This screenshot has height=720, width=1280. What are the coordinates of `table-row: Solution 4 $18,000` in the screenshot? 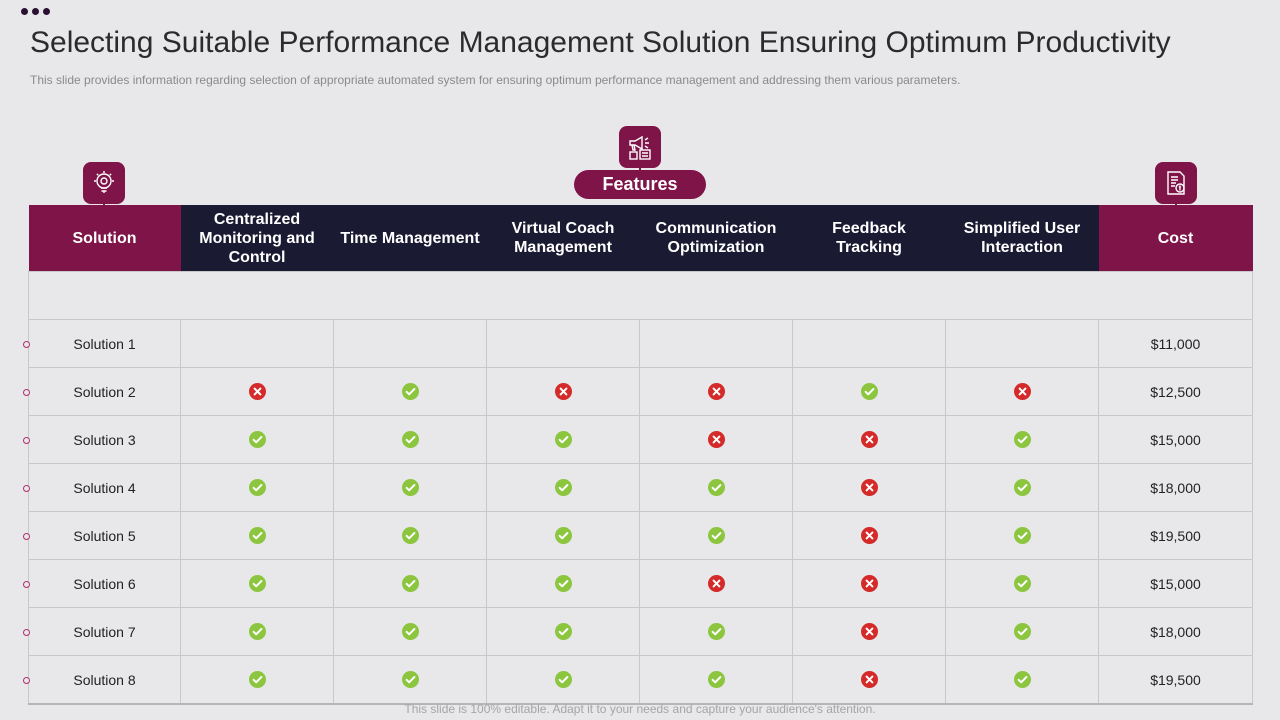 It's located at (638, 487).